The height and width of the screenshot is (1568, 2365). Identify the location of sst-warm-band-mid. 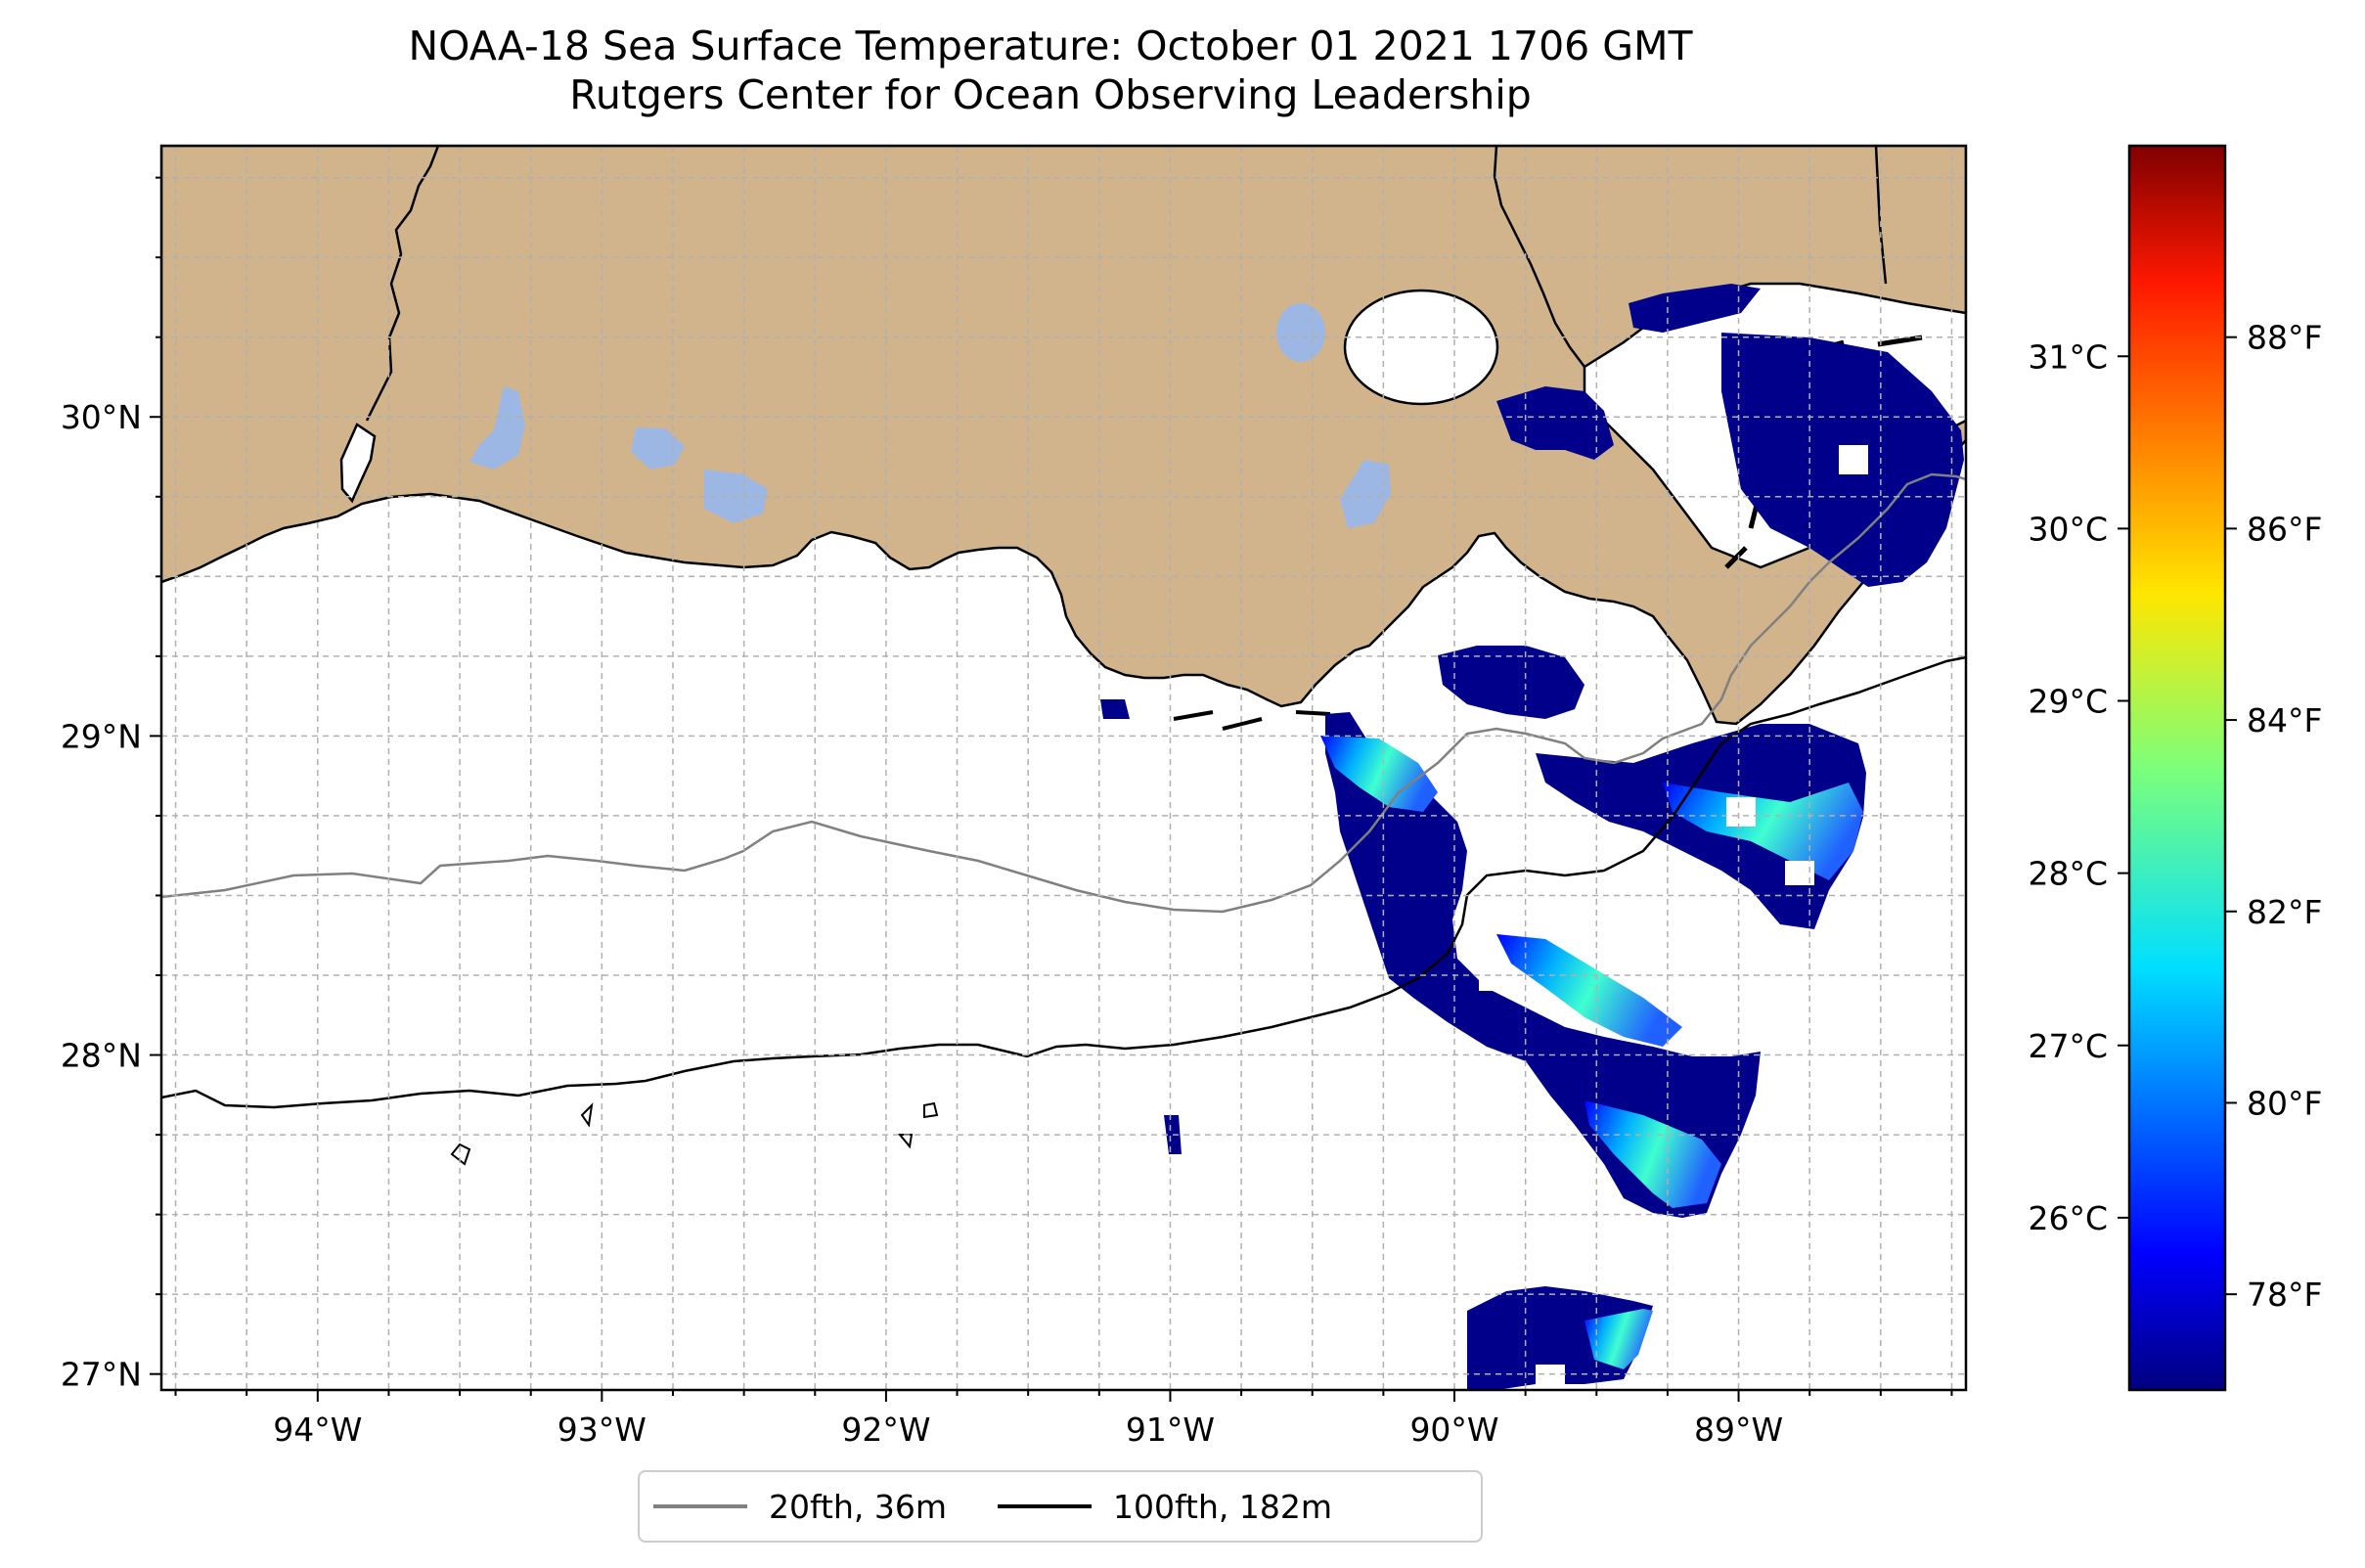
(1589, 990).